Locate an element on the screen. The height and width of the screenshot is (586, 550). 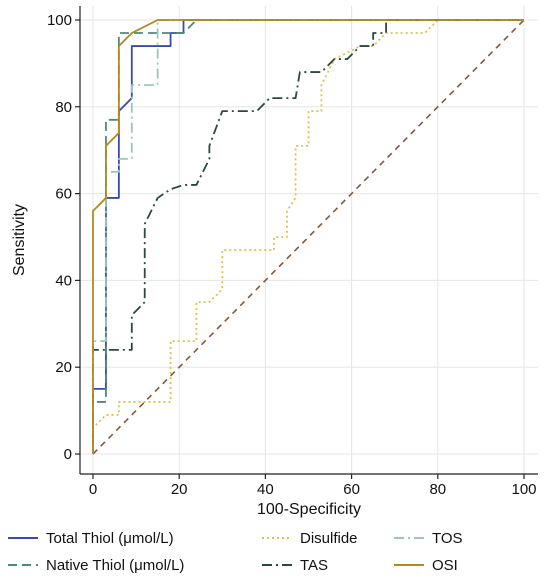
y-tick-label: 40 is located at coordinates (63, 280).